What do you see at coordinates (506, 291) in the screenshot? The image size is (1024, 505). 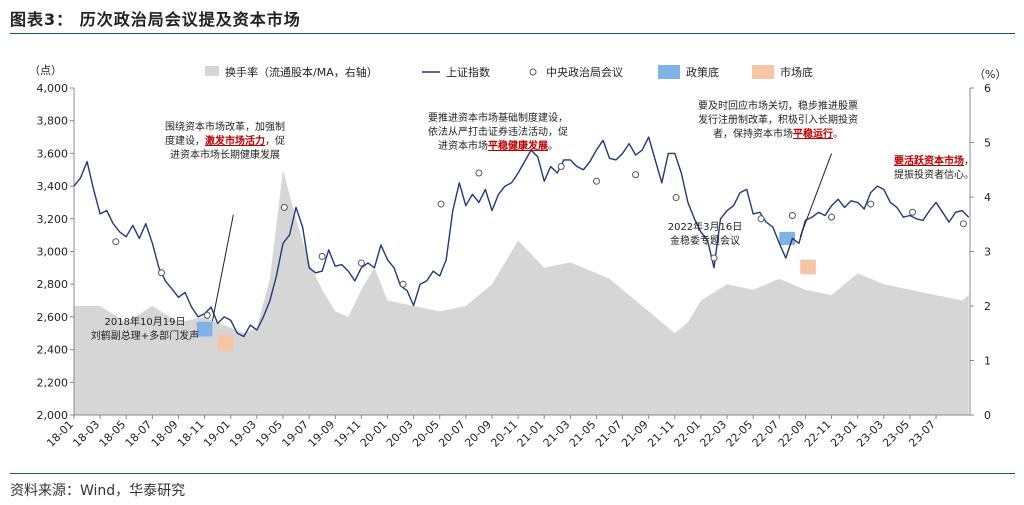 I see `bottom-markers-layer` at bounding box center [506, 291].